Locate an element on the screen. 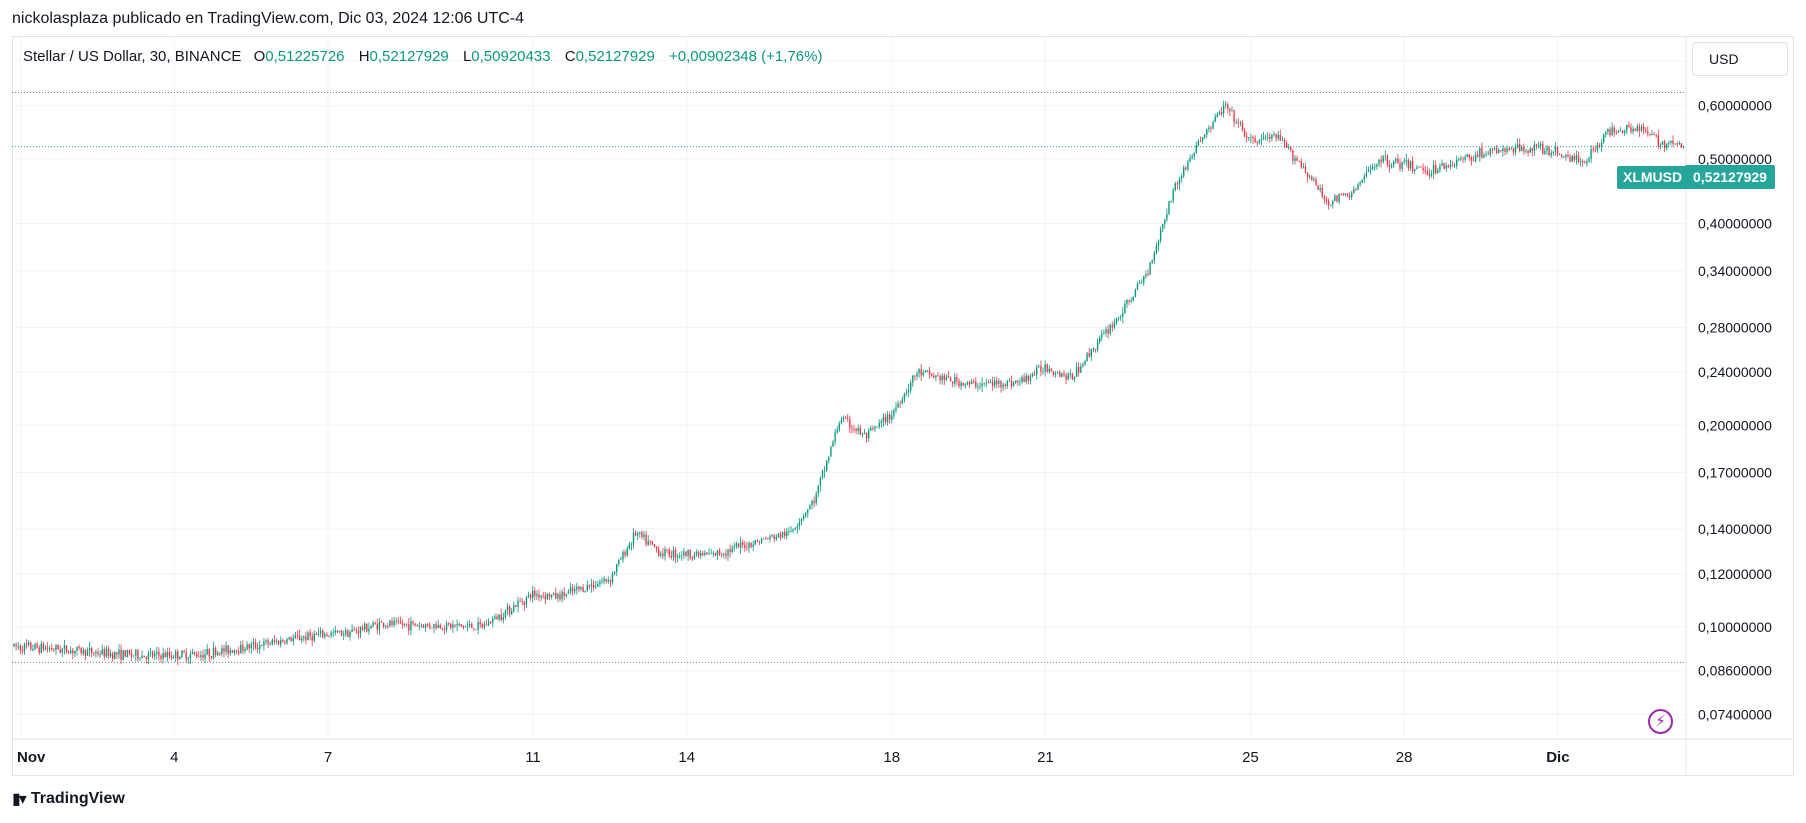 The width and height of the screenshot is (1806, 823). time-axis: Nov 4 7 11 14 18 21 25 28 Dic is located at coordinates (793, 757).